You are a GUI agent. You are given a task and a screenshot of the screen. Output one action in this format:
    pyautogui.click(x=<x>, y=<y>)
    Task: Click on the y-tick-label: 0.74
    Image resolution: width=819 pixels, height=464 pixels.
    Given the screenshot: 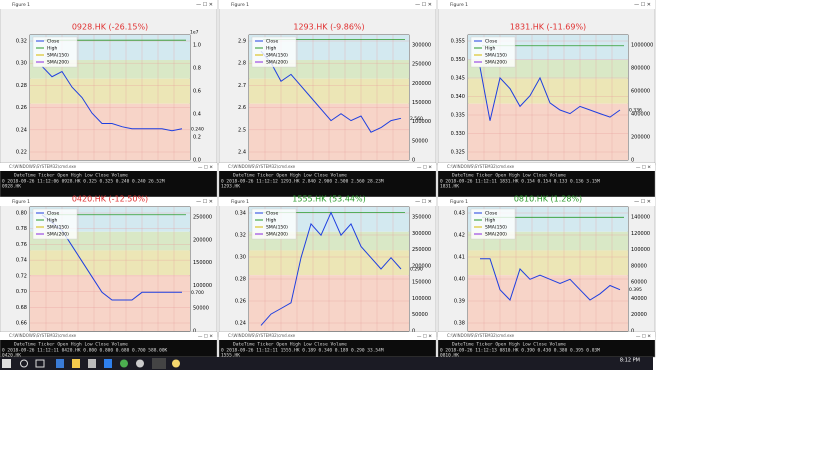 What is the action you would take?
    pyautogui.click(x=21, y=261)
    